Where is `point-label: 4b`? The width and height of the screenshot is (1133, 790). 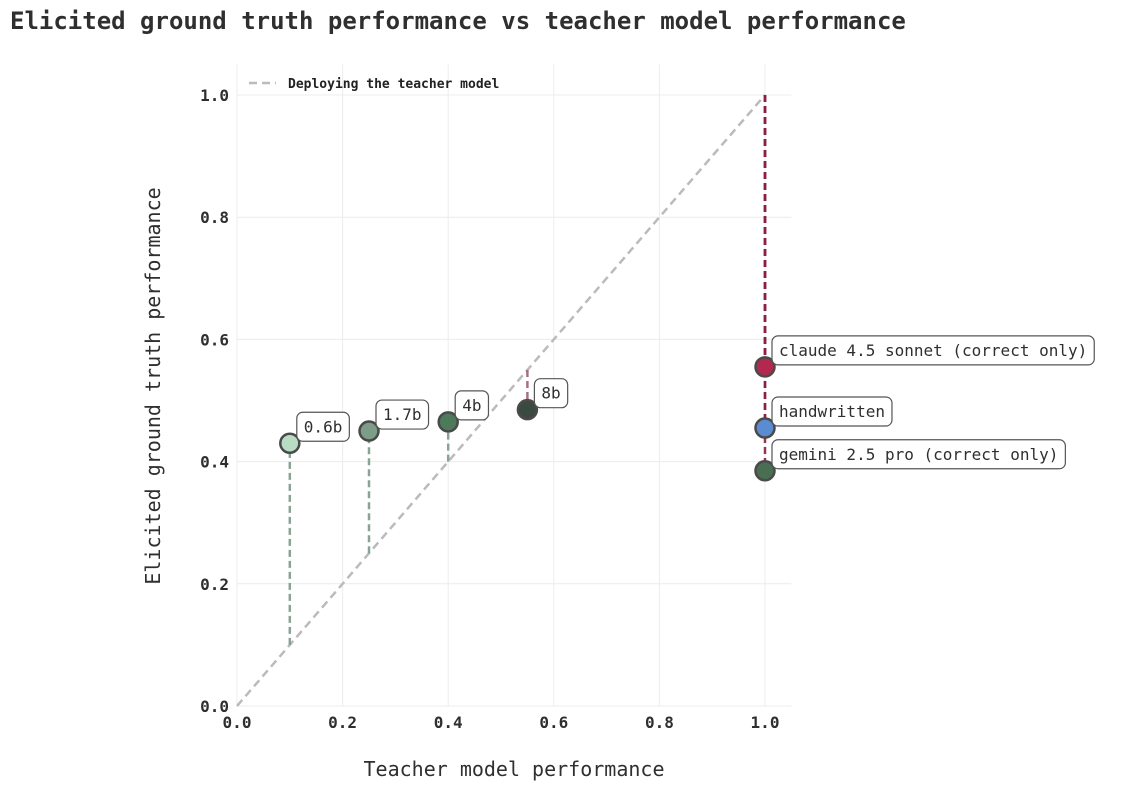 point-label: 4b is located at coordinates (472, 405).